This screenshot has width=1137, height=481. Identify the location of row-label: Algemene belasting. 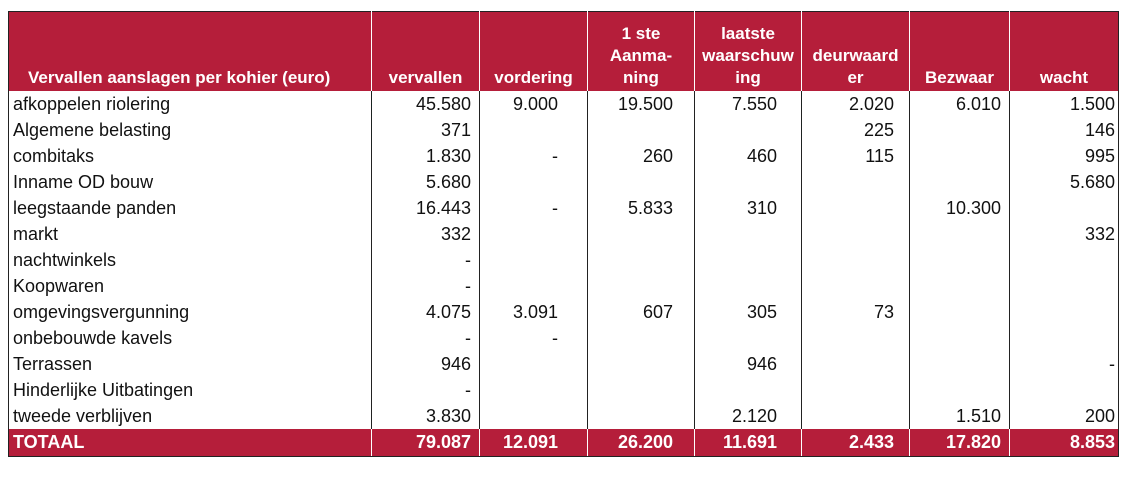
(190, 130).